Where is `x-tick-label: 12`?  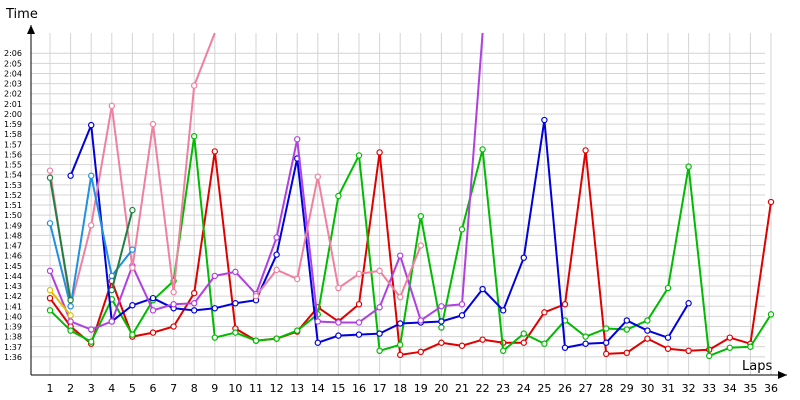
x-tick-label: 12 is located at coordinates (277, 388).